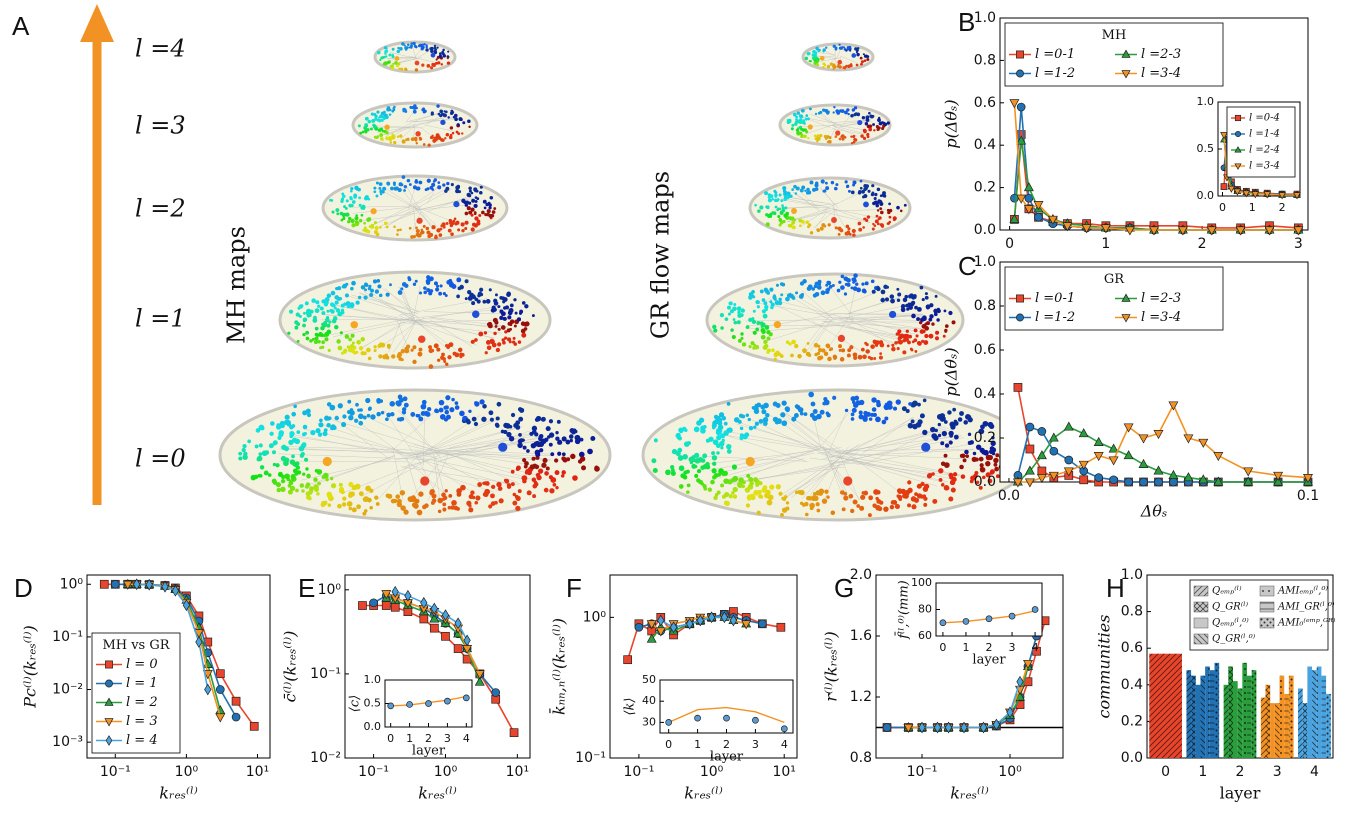 The width and height of the screenshot is (1346, 817). I want to click on legend-label: l =2-3, so click(1161, 54).